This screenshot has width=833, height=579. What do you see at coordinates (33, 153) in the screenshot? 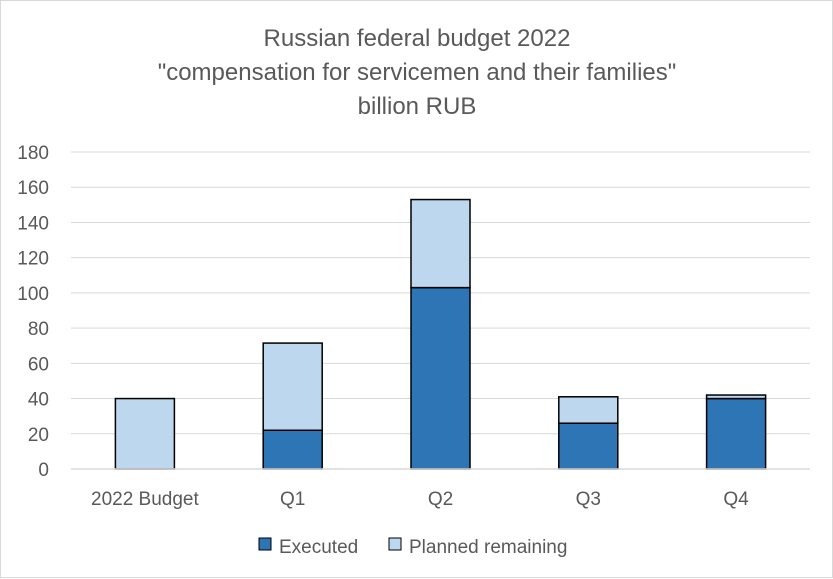
I see `y-tick-label: 180` at bounding box center [33, 153].